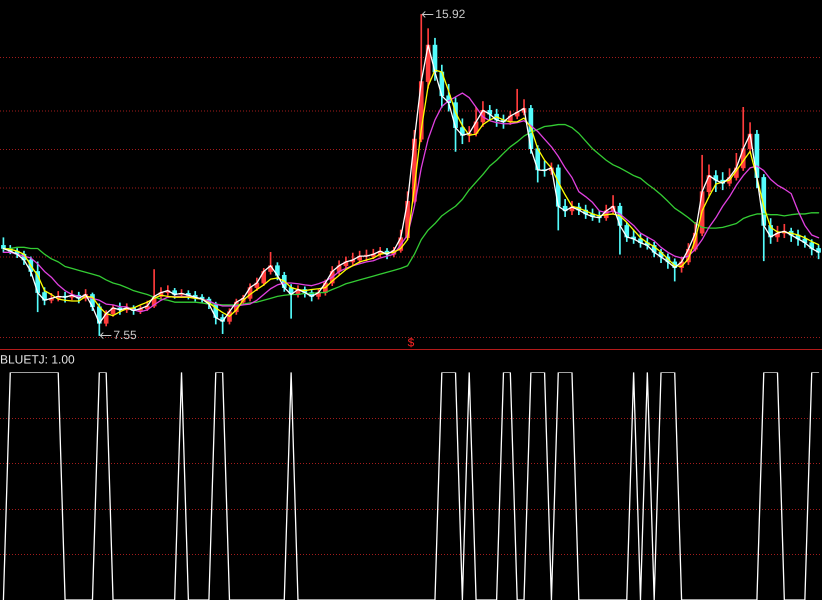 The height and width of the screenshot is (600, 822). Describe the element at coordinates (450, 13) in the screenshot. I see `annotation: 15.92` at that location.